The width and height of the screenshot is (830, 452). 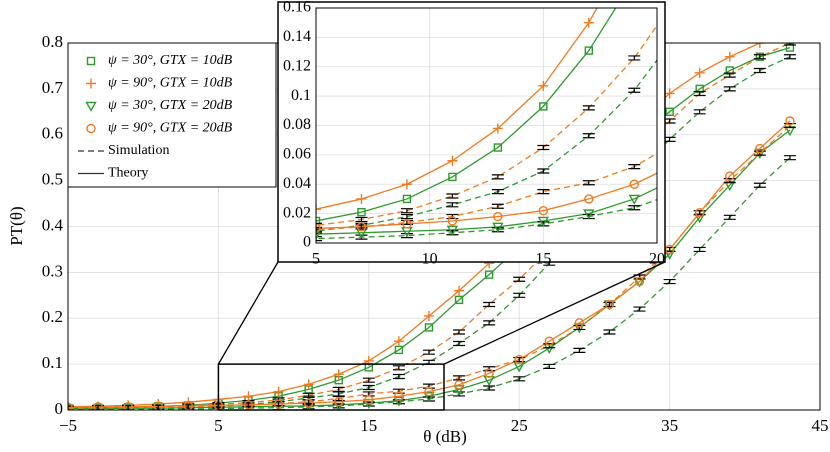 What do you see at coordinates (170, 83) in the screenshot?
I see `legend-label: ψ = 90°, GTX = 10dB` at bounding box center [170, 83].